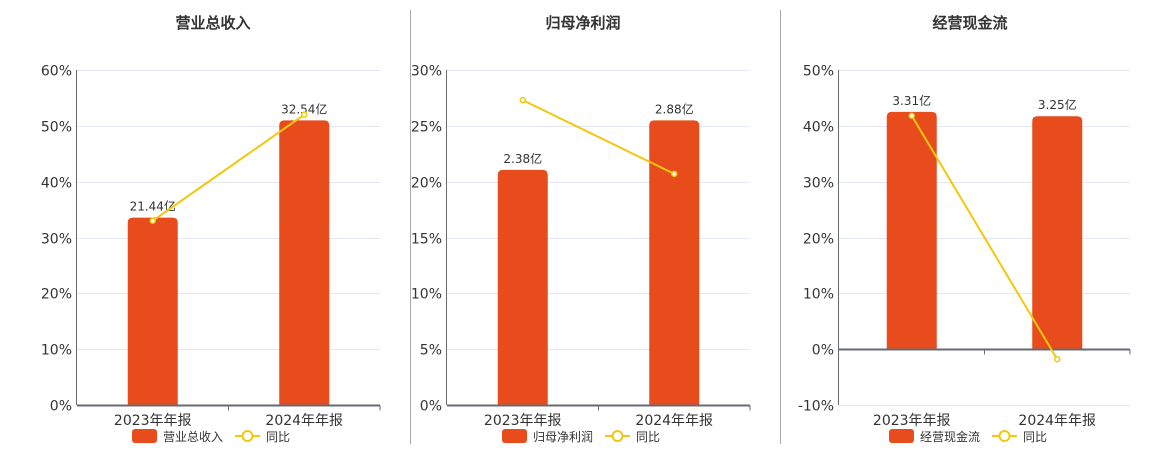  I want to click on y-tick-label: 15%, so click(426, 240).